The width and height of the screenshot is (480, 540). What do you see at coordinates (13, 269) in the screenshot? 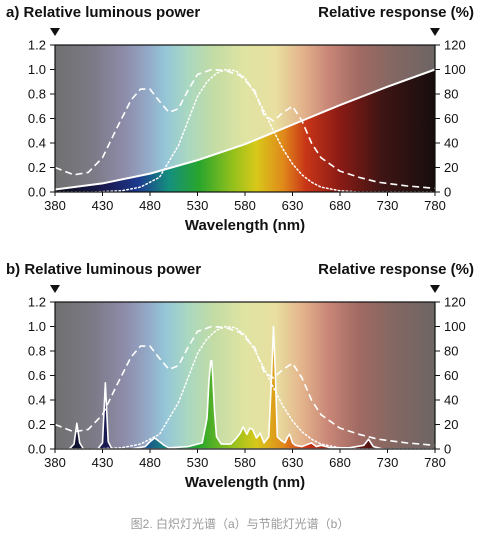
I see `panel-label: b)` at bounding box center [13, 269].